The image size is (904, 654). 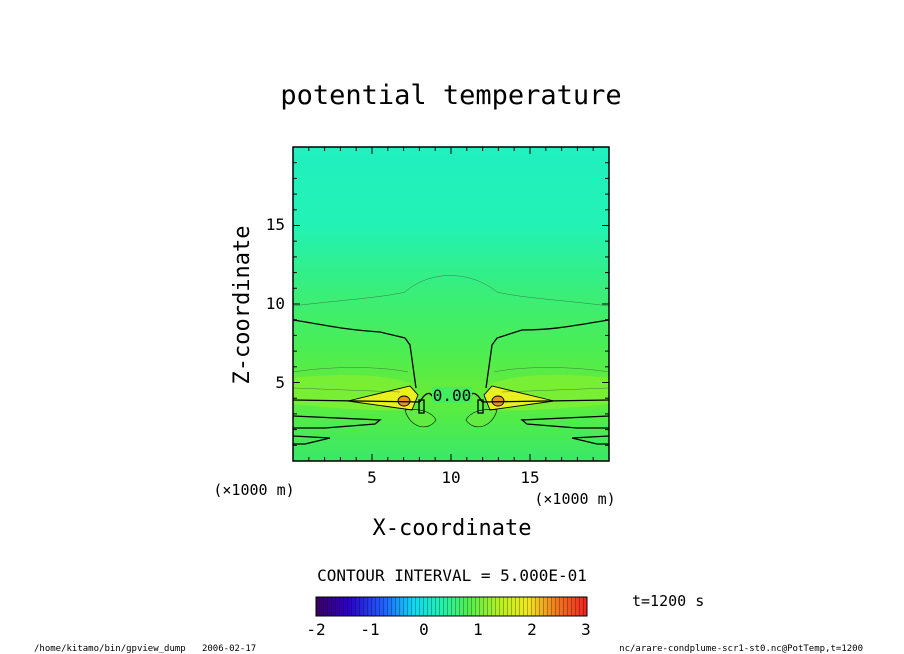 I want to click on y-tick-label: 15, so click(x=275, y=224).